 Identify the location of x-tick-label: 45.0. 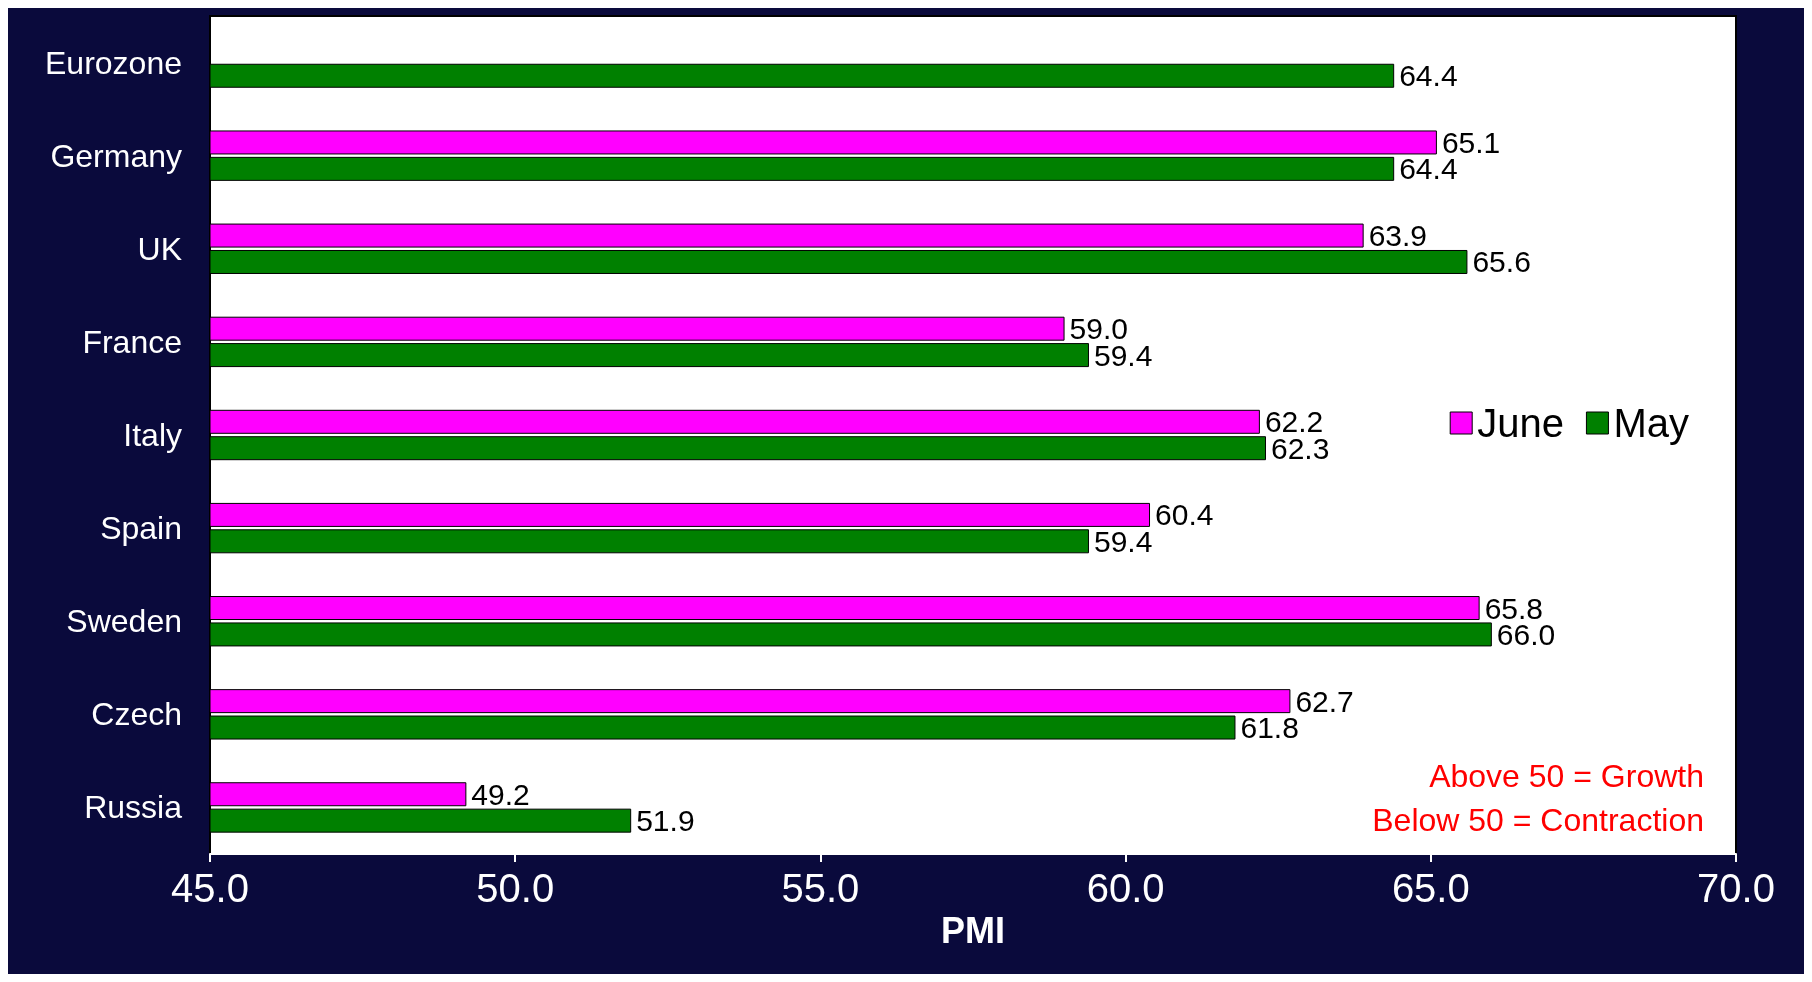
(210, 888).